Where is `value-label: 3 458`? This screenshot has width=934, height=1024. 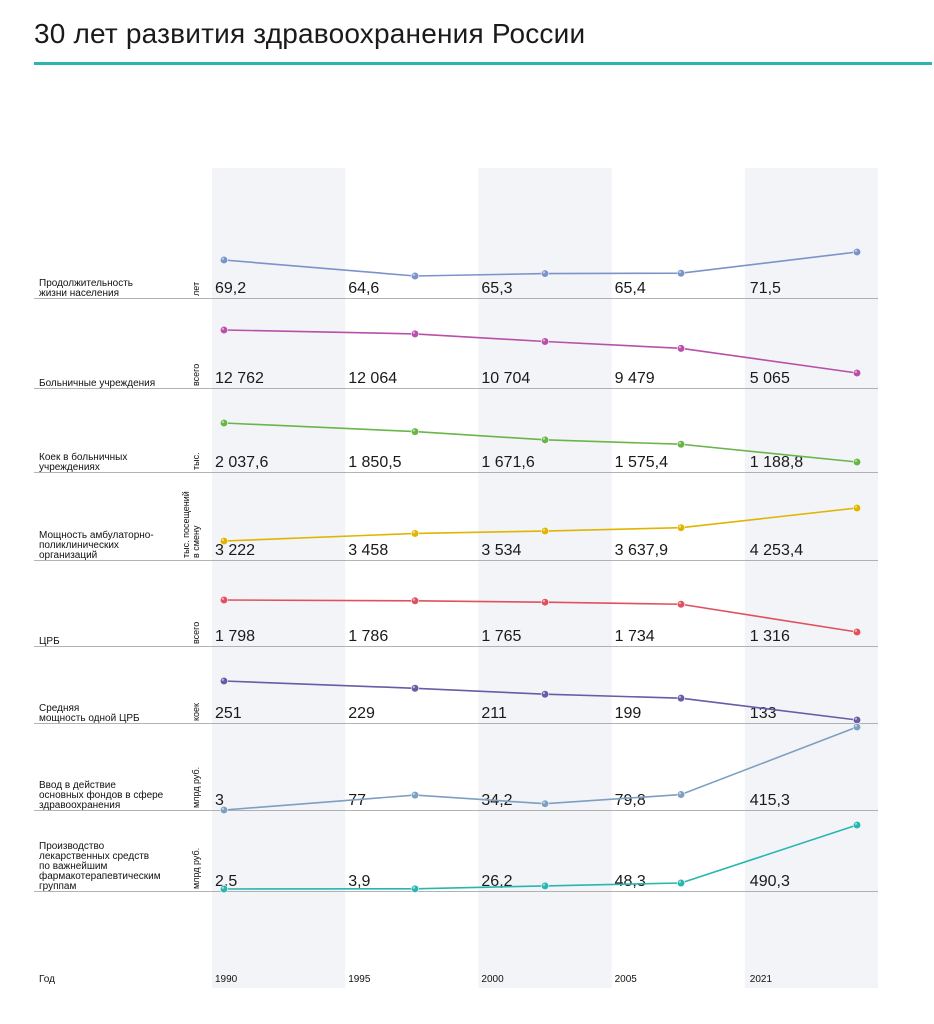 value-label: 3 458 is located at coordinates (368, 550).